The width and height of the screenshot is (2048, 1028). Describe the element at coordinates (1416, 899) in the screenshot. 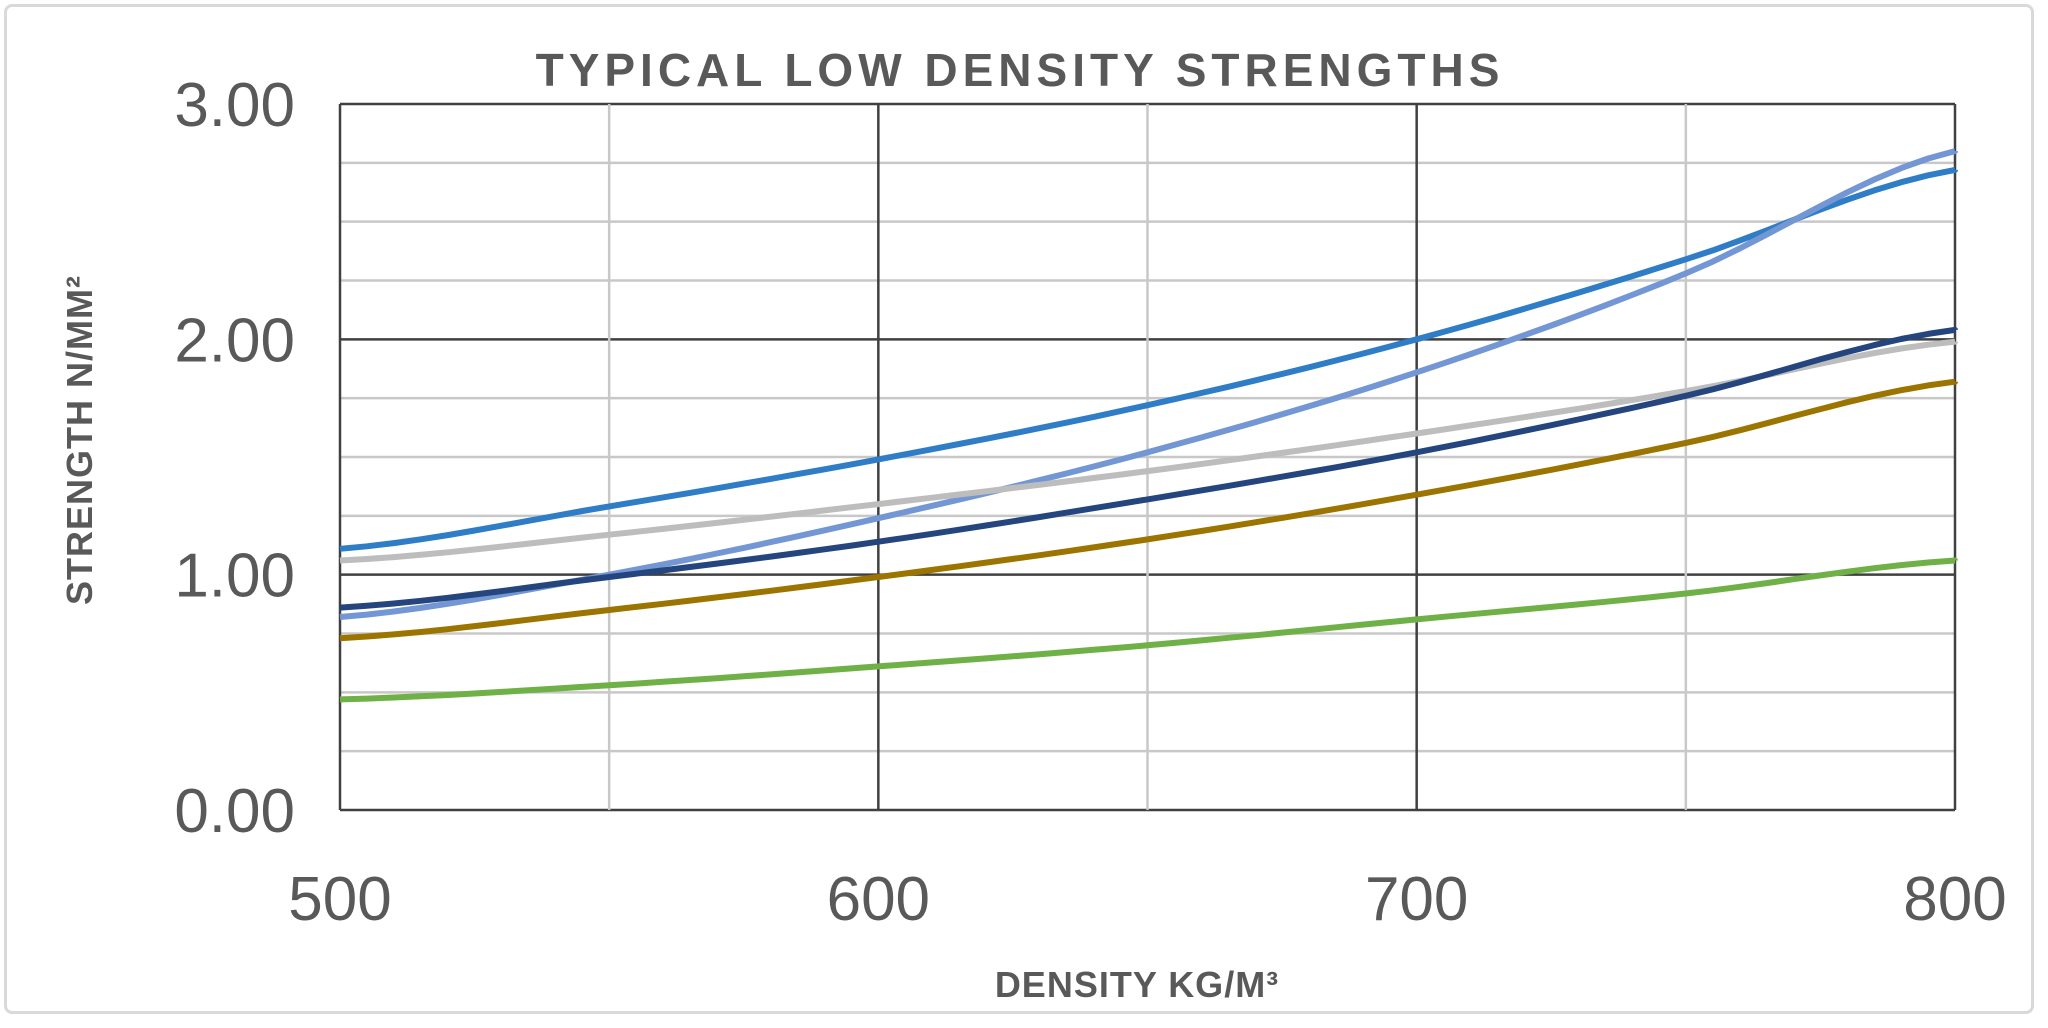

I see `x-tick-label: 700` at that location.